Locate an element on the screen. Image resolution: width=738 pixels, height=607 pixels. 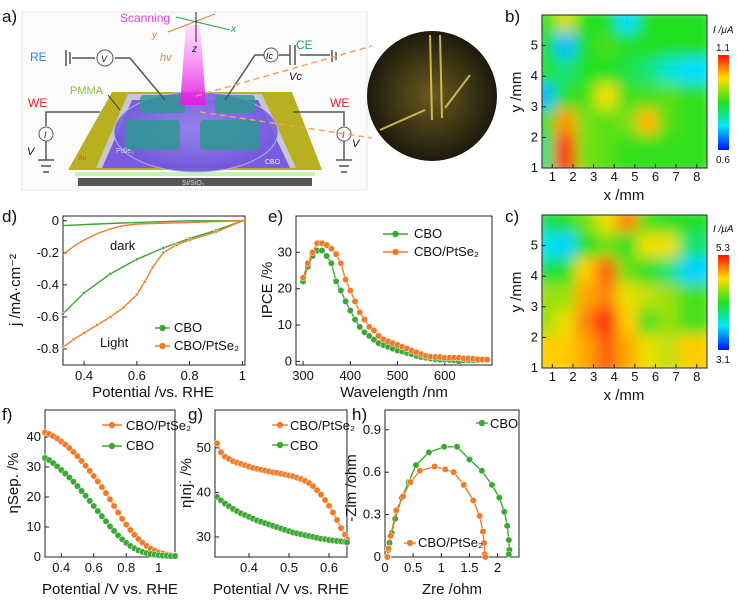
series-line-ptse2 is located at coordinates (152, 284).